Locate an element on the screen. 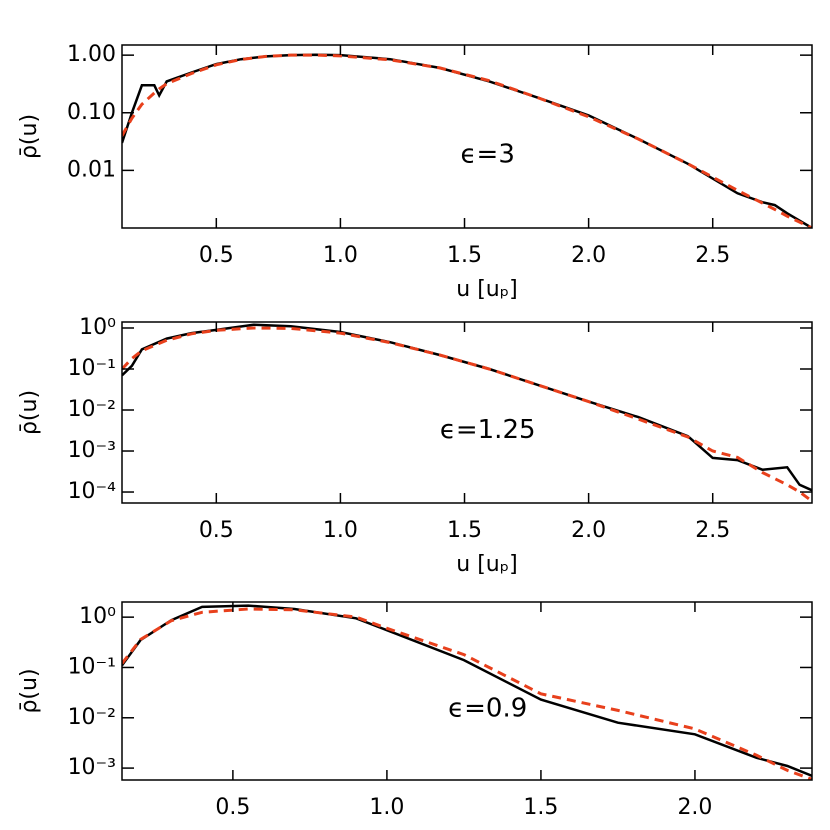 The width and height of the screenshot is (830, 830). annotation: ϵ=1.25 is located at coordinates (488, 430).